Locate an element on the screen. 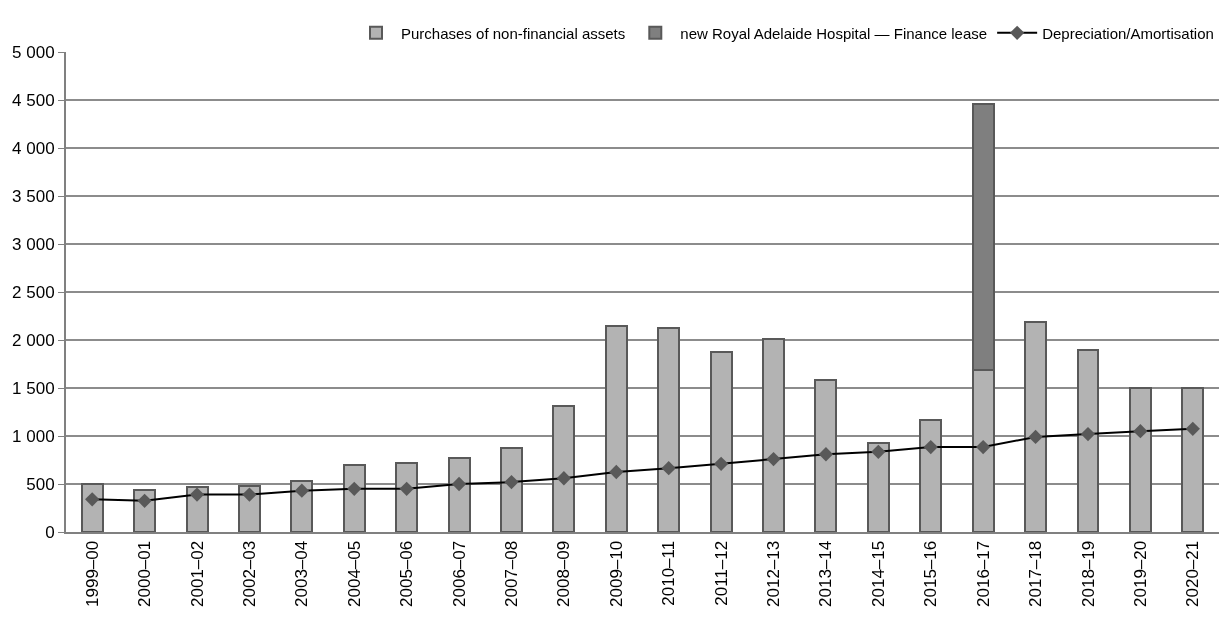 The width and height of the screenshot is (1231, 640). y-tick-label: 4 500 is located at coordinates (33, 100).